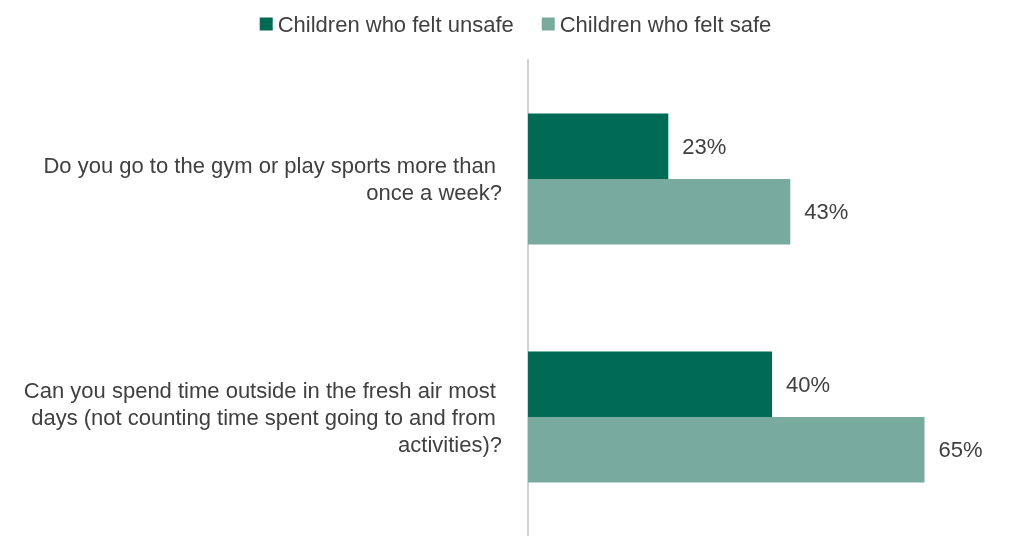 Image resolution: width=1031 pixels, height=536 pixels. I want to click on data-label: 40%, so click(808, 384).